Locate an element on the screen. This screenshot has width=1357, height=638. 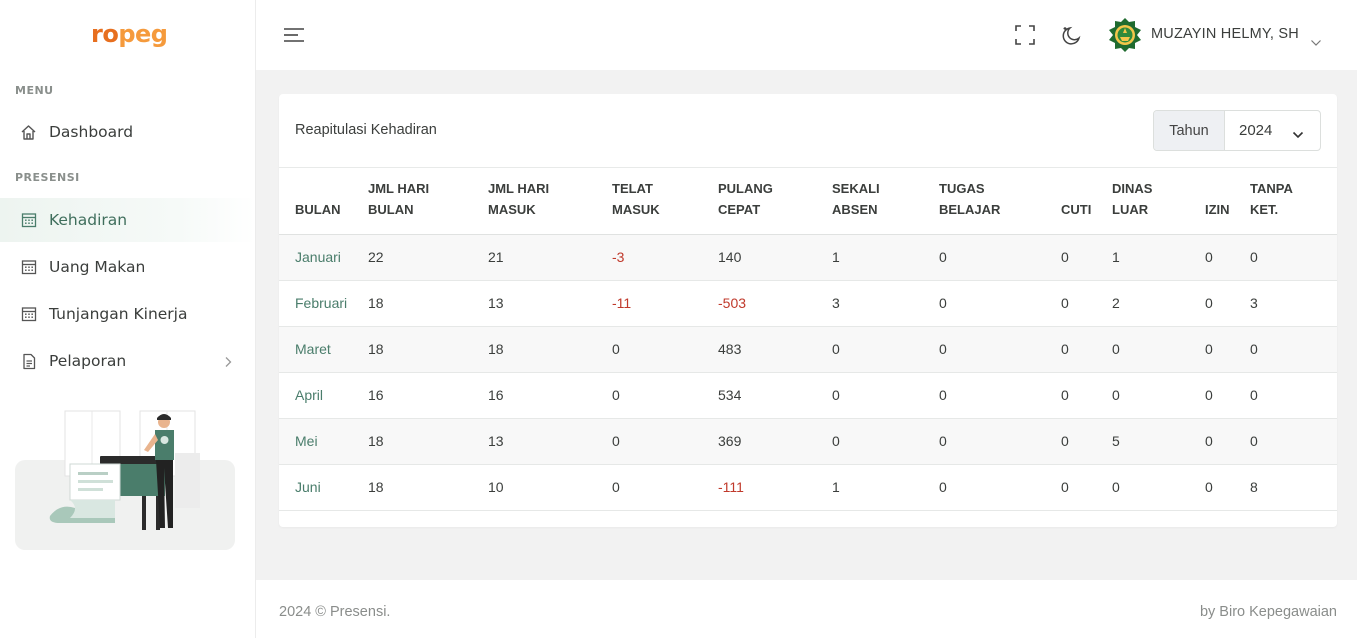
table-row: Mei 18 13 0 369 0 0 0 5 0 0 is located at coordinates (808, 442).